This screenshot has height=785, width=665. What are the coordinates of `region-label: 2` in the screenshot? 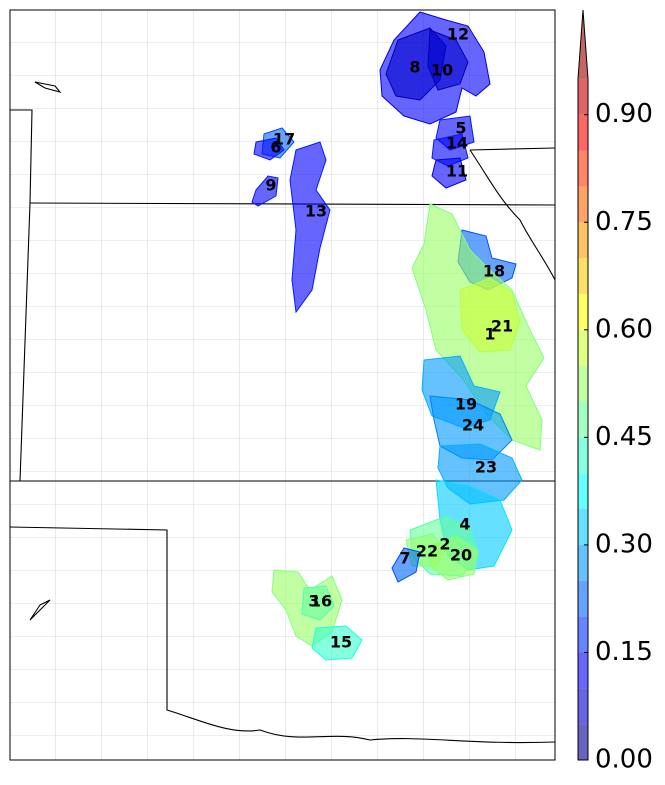 It's located at (444, 544).